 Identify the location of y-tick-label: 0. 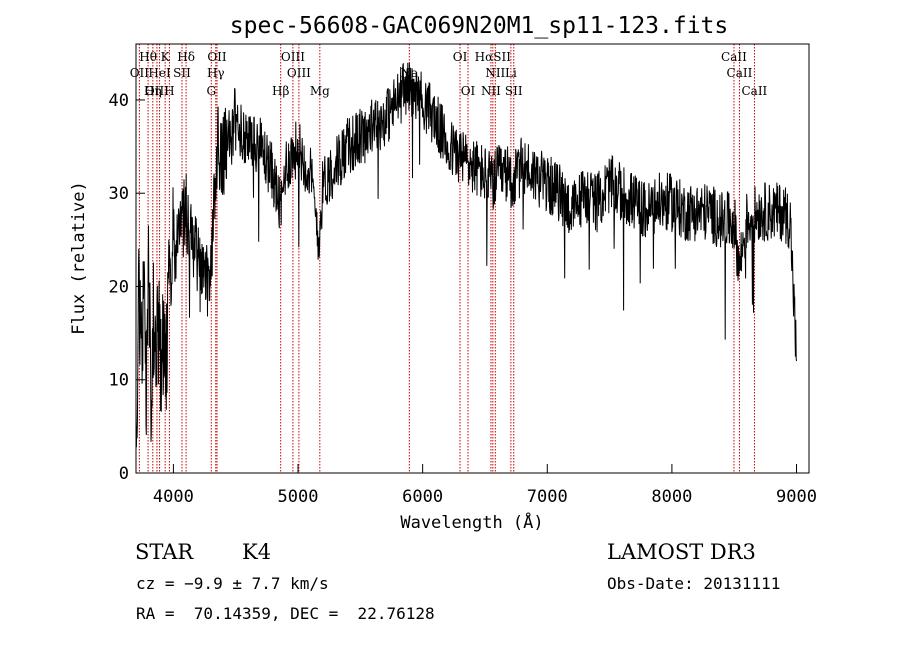
(124, 474).